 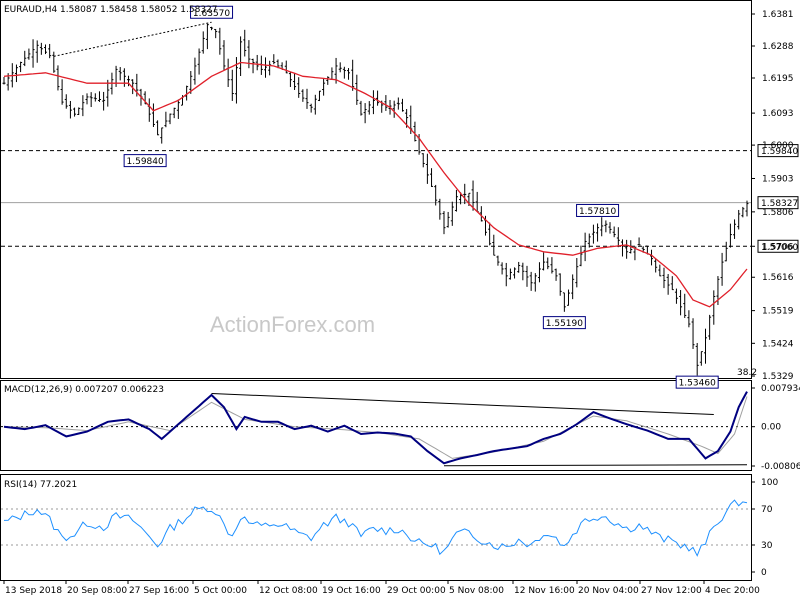 I want to click on macd-y-tick-label: 0.00, so click(x=771, y=428).